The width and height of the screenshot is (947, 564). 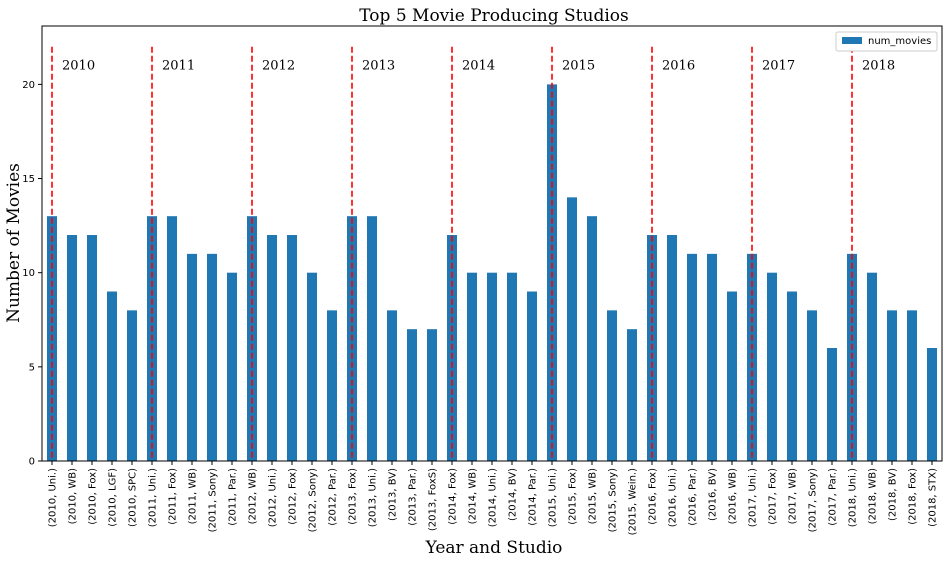 I want to click on x-tick-label: (2010, SPC), so click(x=133, y=497).